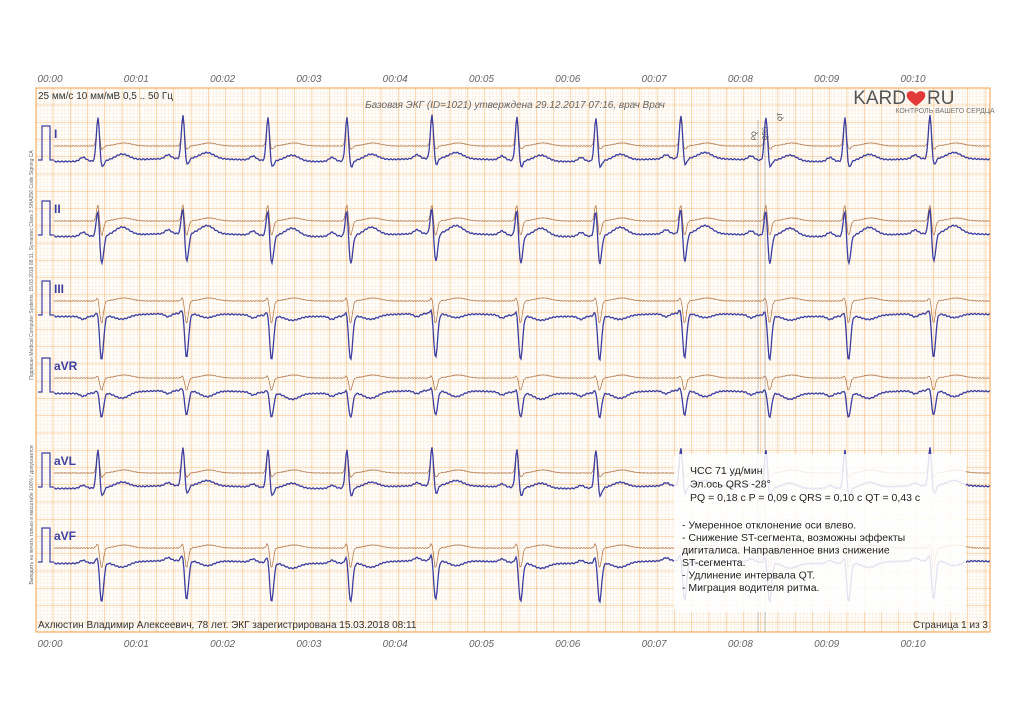 The width and height of the screenshot is (1024, 723). I want to click on logo: RU, so click(940, 98).